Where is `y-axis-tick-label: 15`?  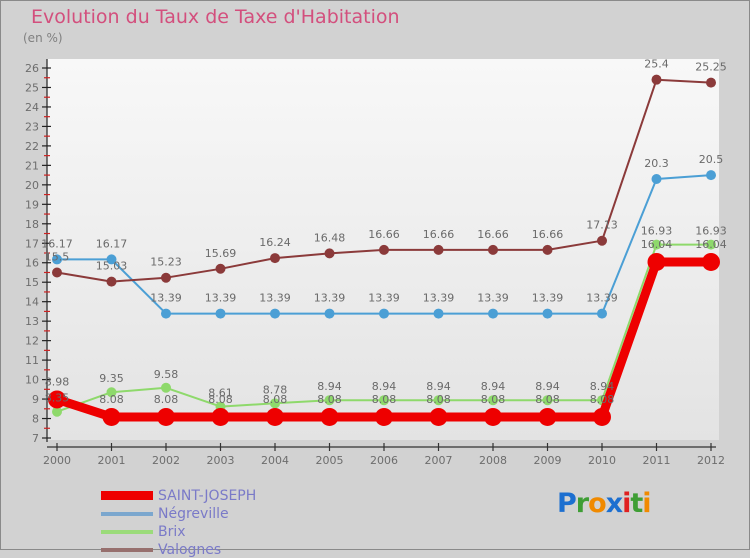
y-axis-tick-label: 15 is located at coordinates (32, 282).